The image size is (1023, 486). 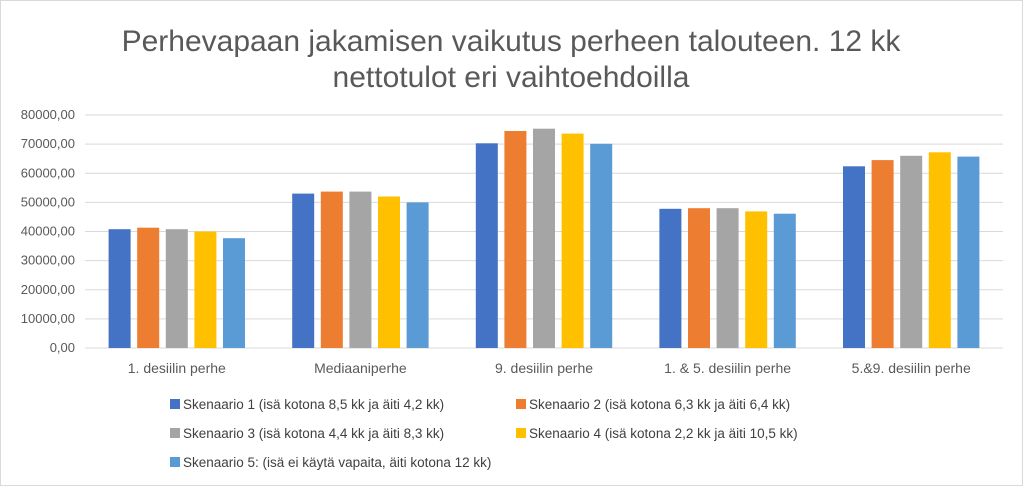 What do you see at coordinates (360, 368) in the screenshot?
I see `x-category-label: Mediaaniperhe` at bounding box center [360, 368].